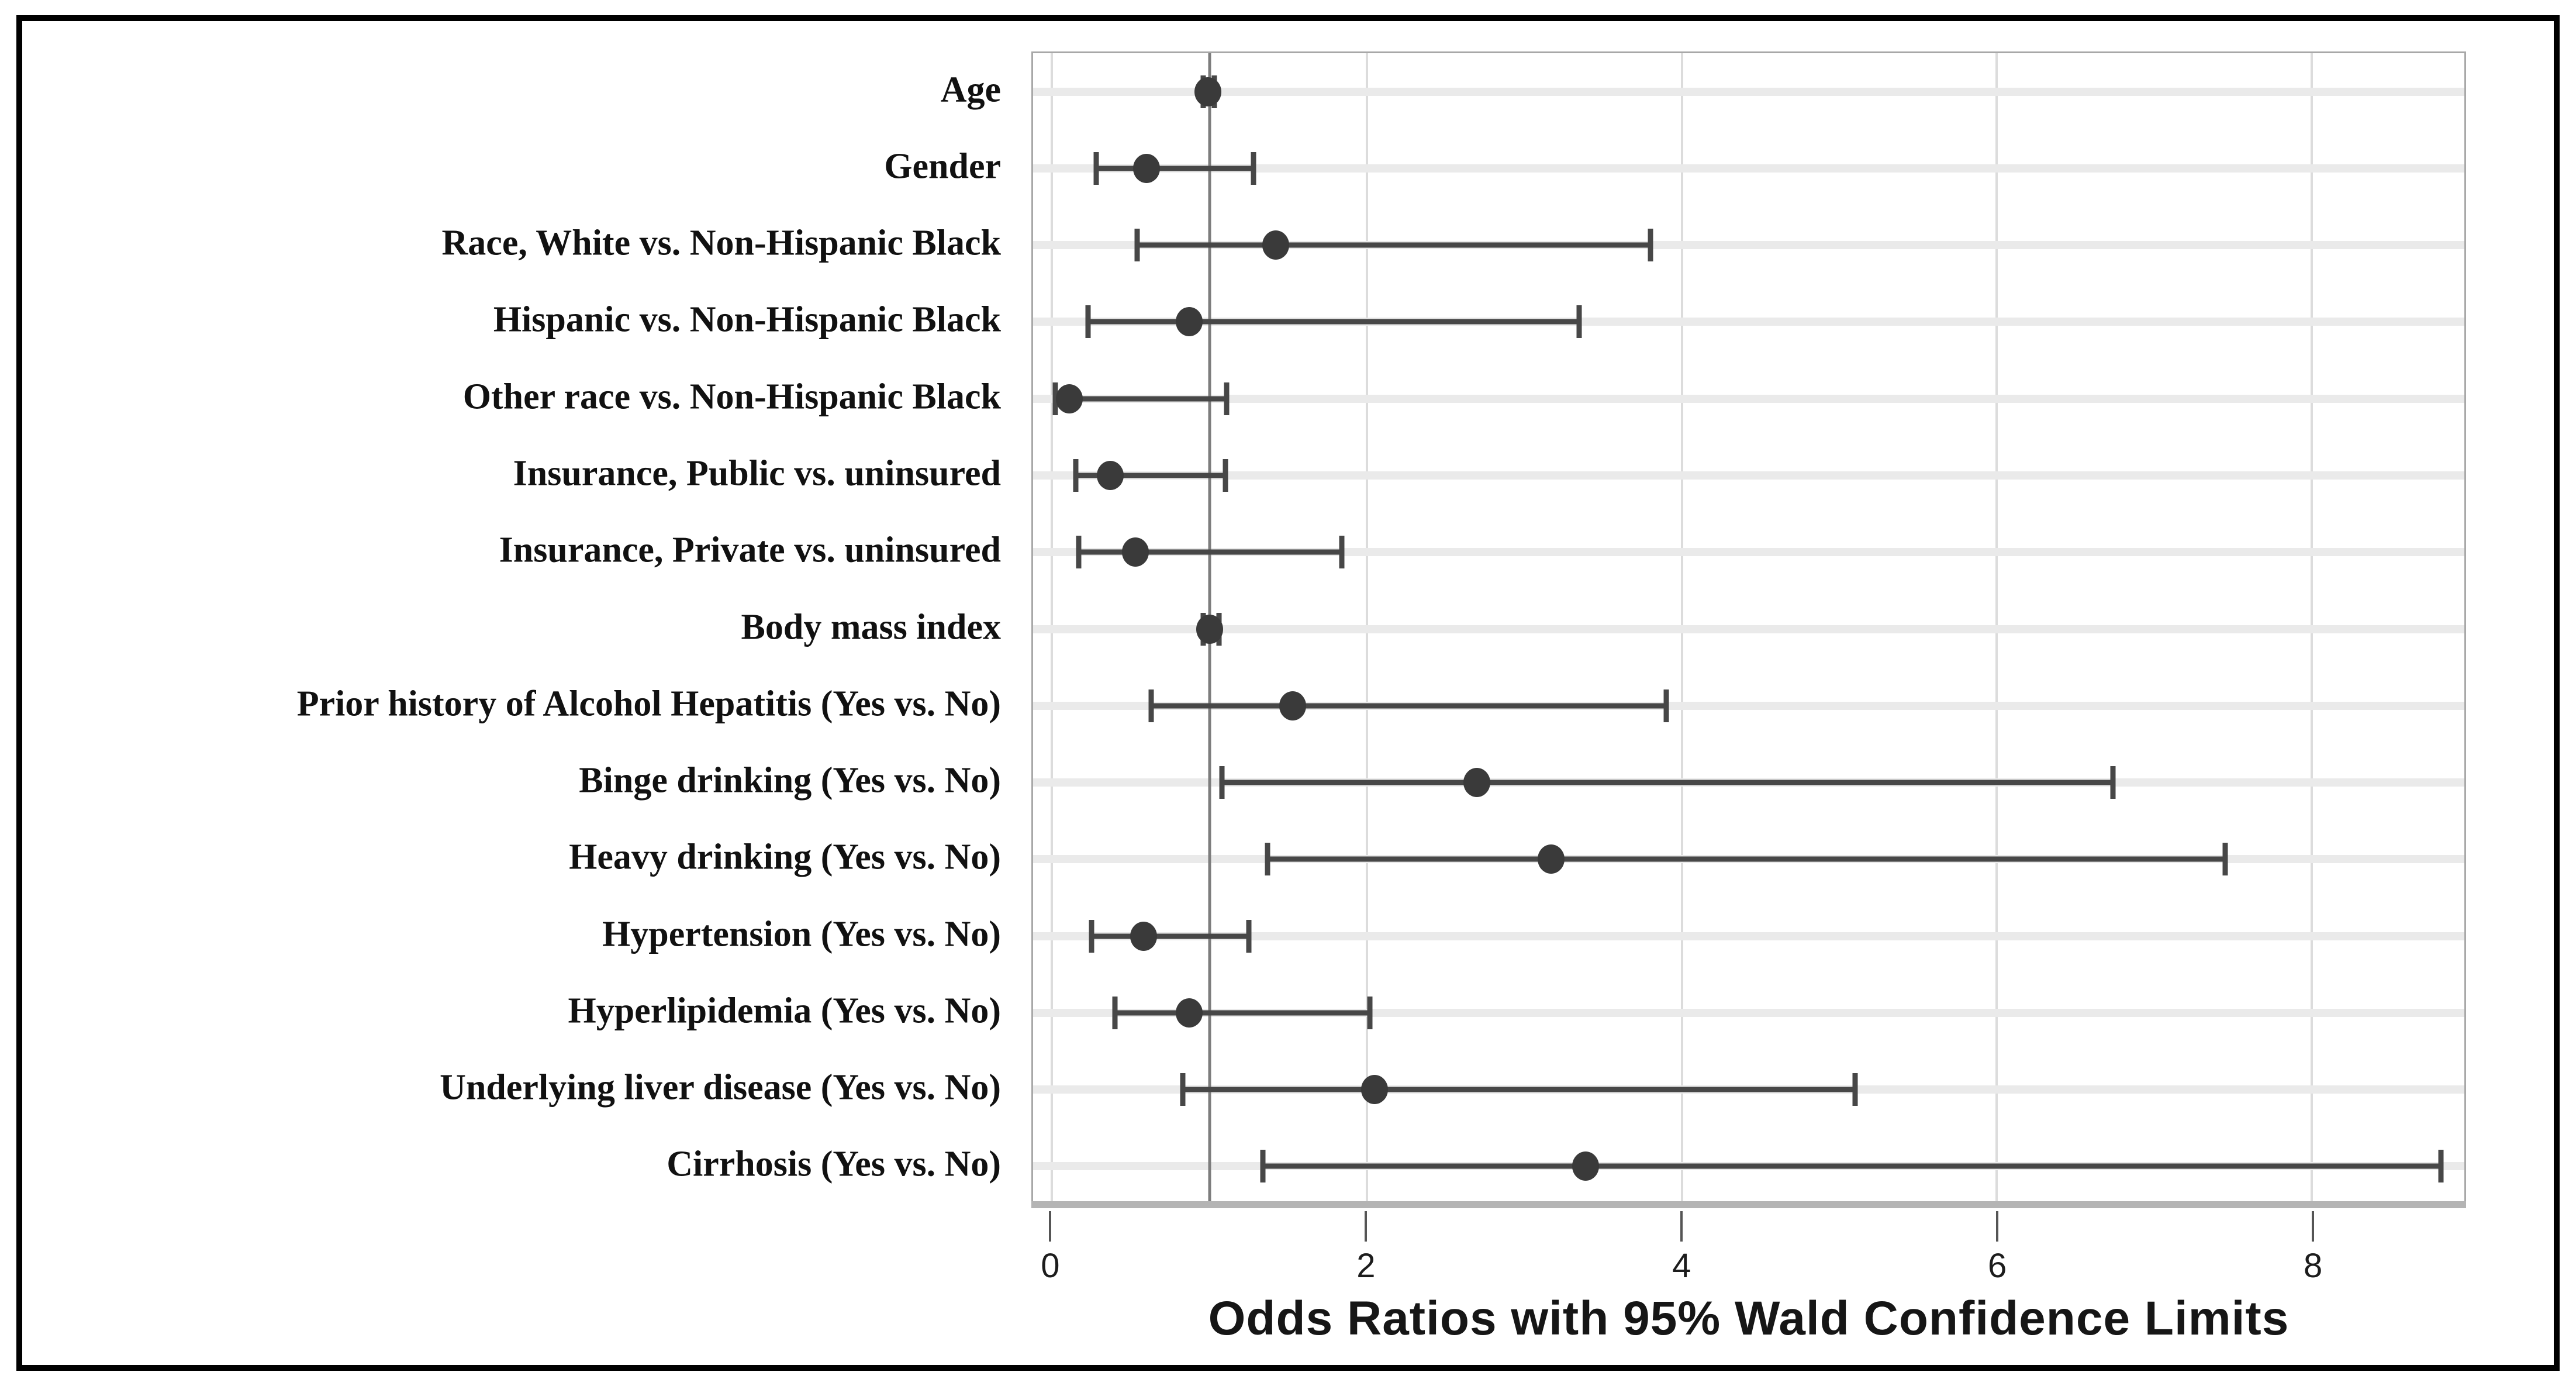 The width and height of the screenshot is (2576, 1386). What do you see at coordinates (1748, 1279) in the screenshot?
I see `x-axis: 0 2 4 6 8` at bounding box center [1748, 1279].